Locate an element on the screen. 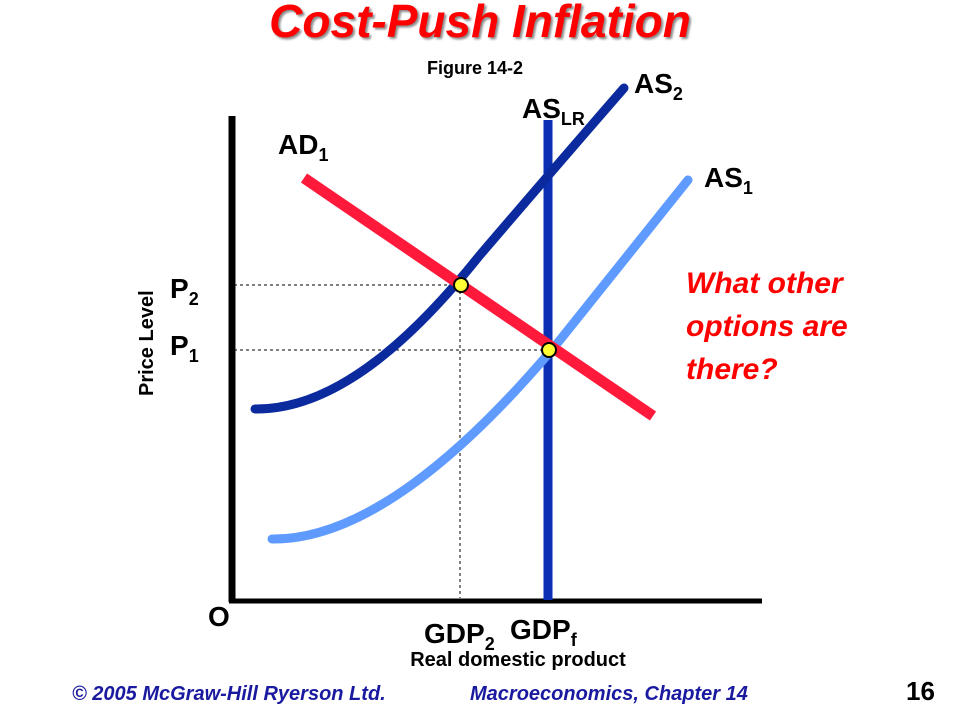  course-footer: Macroeconomics, Chapter 14 is located at coordinates (609, 694).